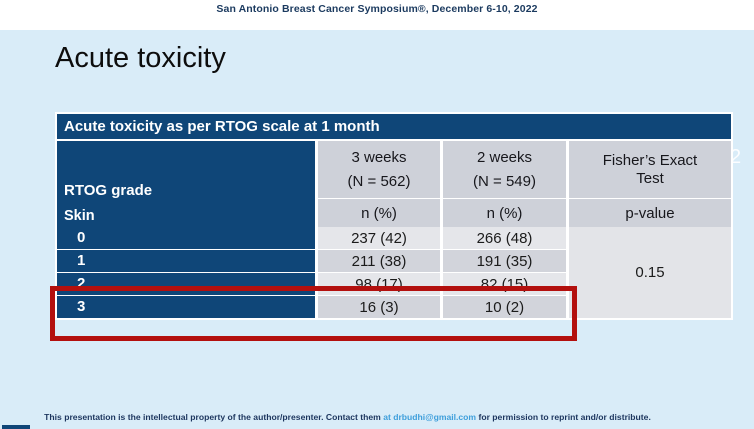 This screenshot has height=429, width=754. I want to click on subheader-pvalue: p-value, so click(650, 213).